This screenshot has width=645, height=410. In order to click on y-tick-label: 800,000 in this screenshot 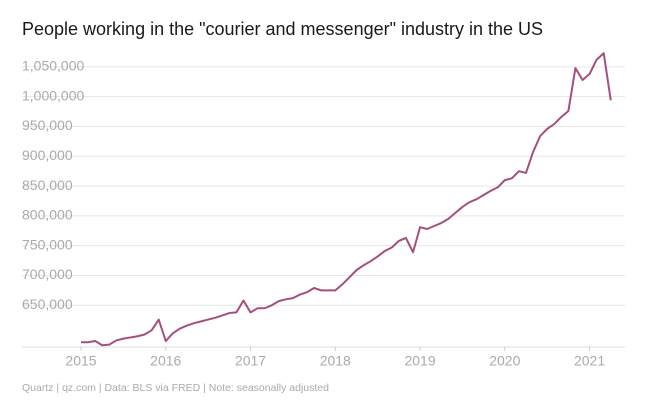, I will do `click(47, 215)`.